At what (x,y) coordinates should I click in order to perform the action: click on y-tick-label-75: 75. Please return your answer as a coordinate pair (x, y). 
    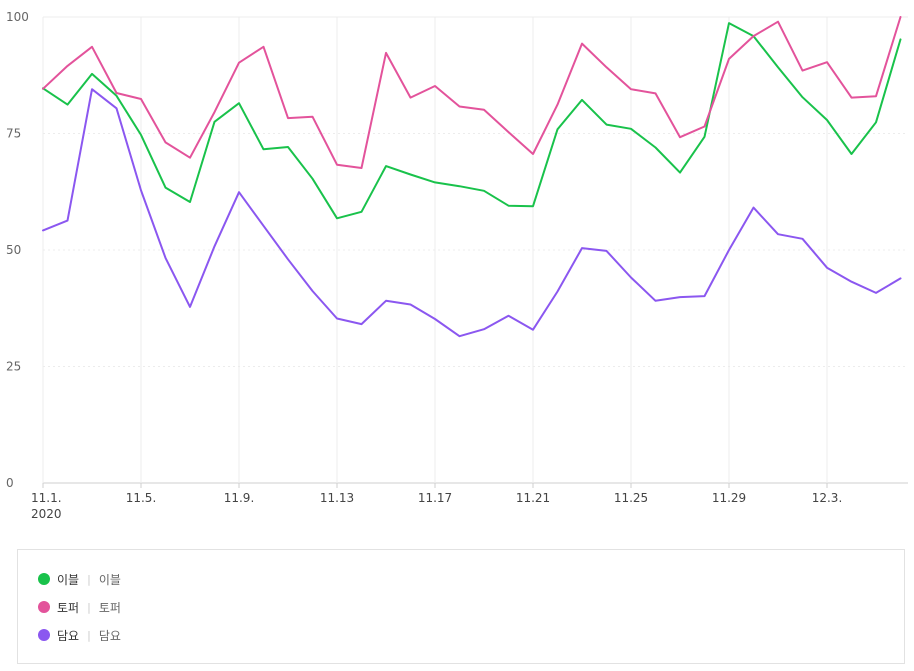
    Looking at the image, I should click on (13, 134).